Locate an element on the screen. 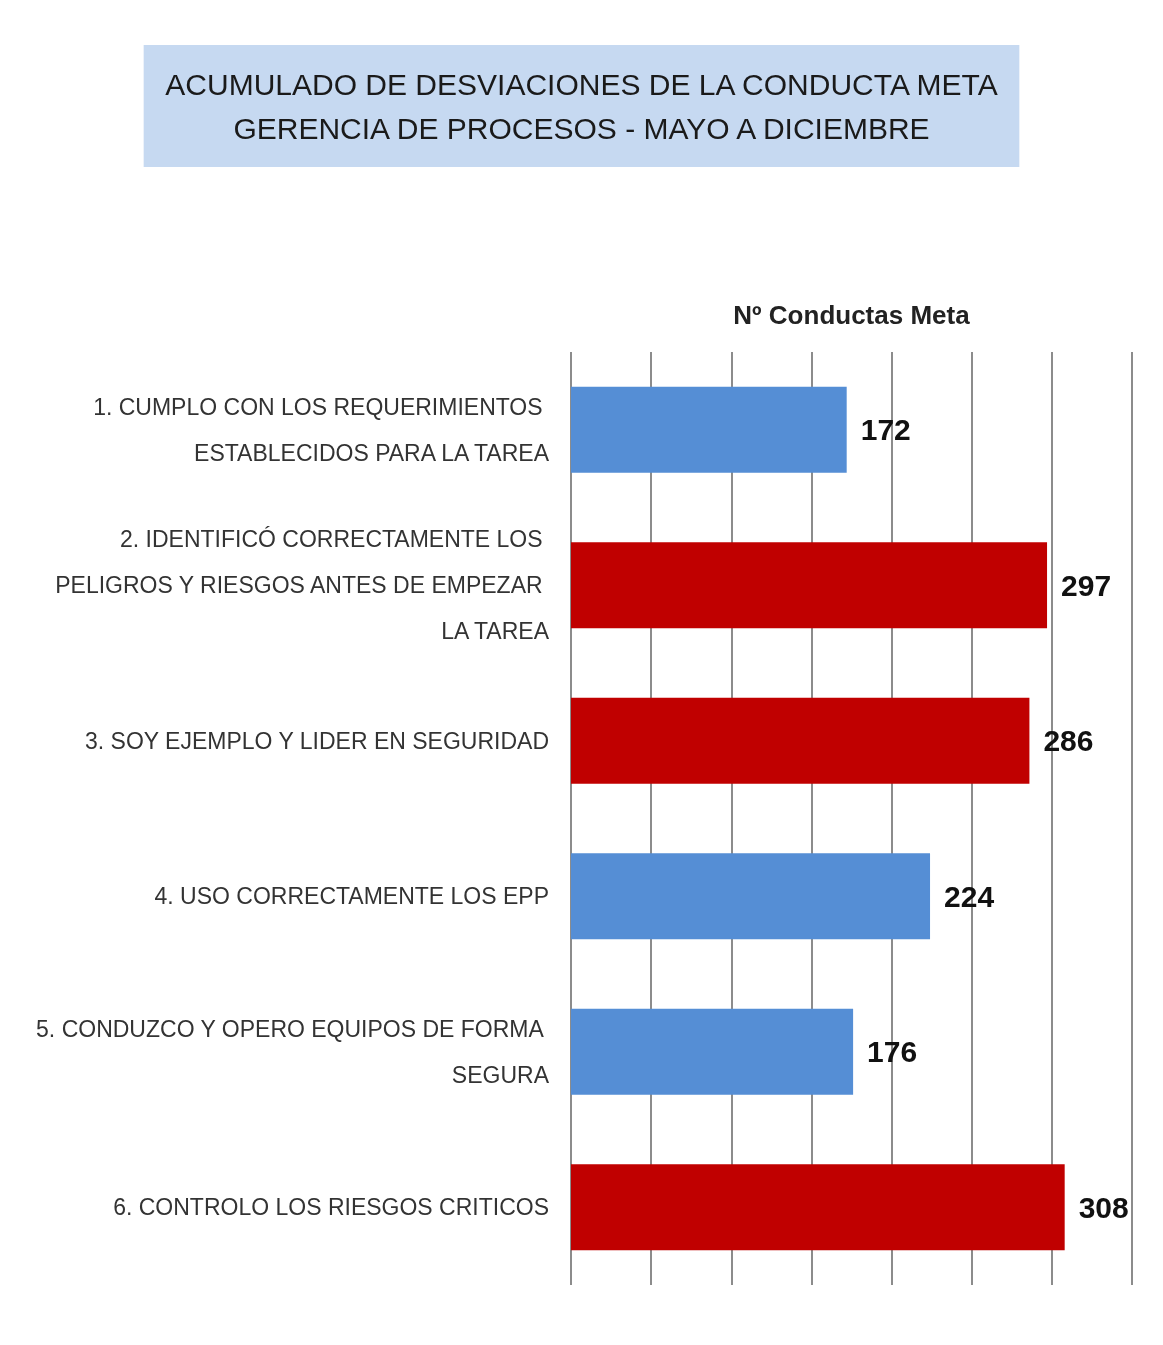 The width and height of the screenshot is (1163, 1345). y-tick-label: 5. CONDUZCO Y OPERO EQUIPOS DE FORMA SEGURA is located at coordinates (293, 1051).